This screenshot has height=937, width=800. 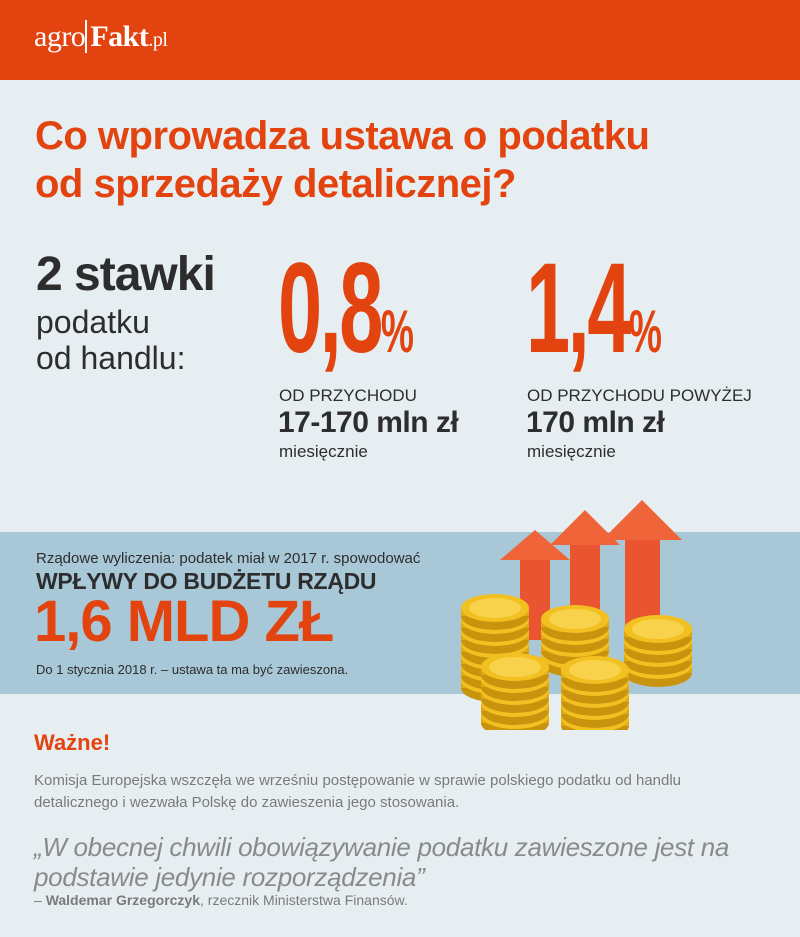 I want to click on title-line-1: Co wprowadza ustawa o podatku, so click(x=342, y=136).